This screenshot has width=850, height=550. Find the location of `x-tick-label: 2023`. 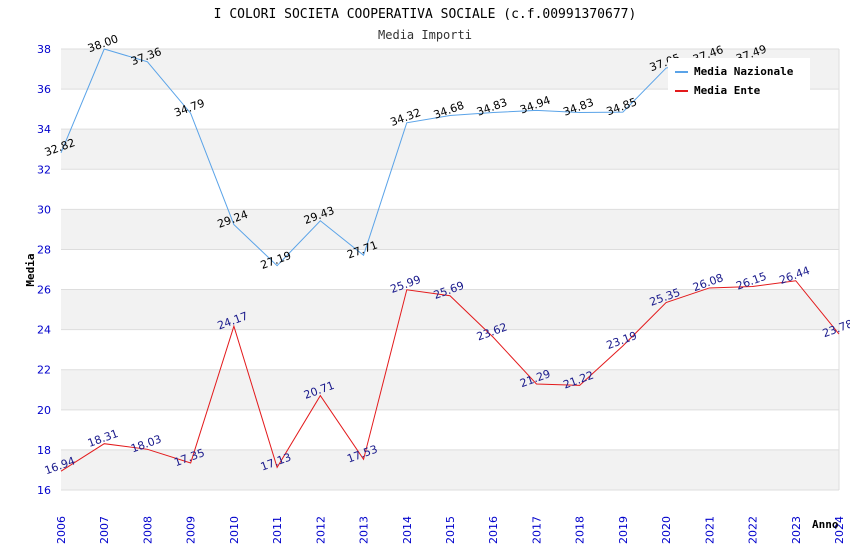

x-tick-label: 2023 is located at coordinates (796, 530).